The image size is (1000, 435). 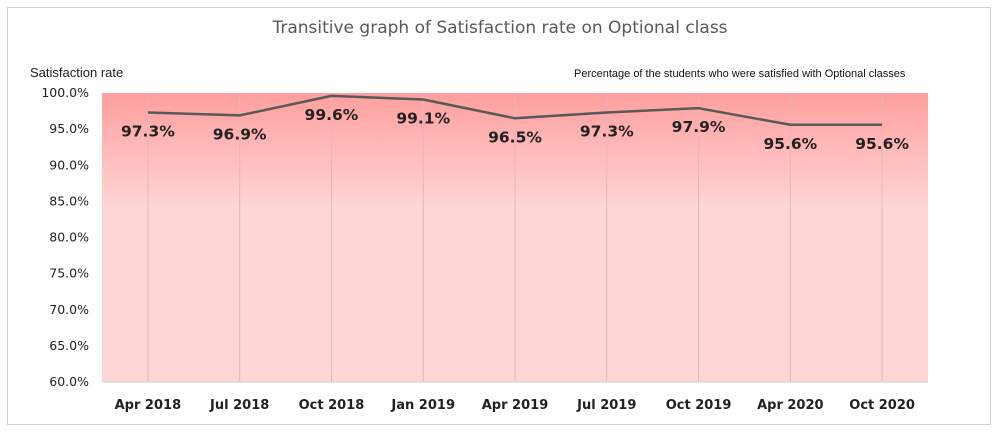 I want to click on y-tick-label: 60.0%, so click(x=69, y=381).